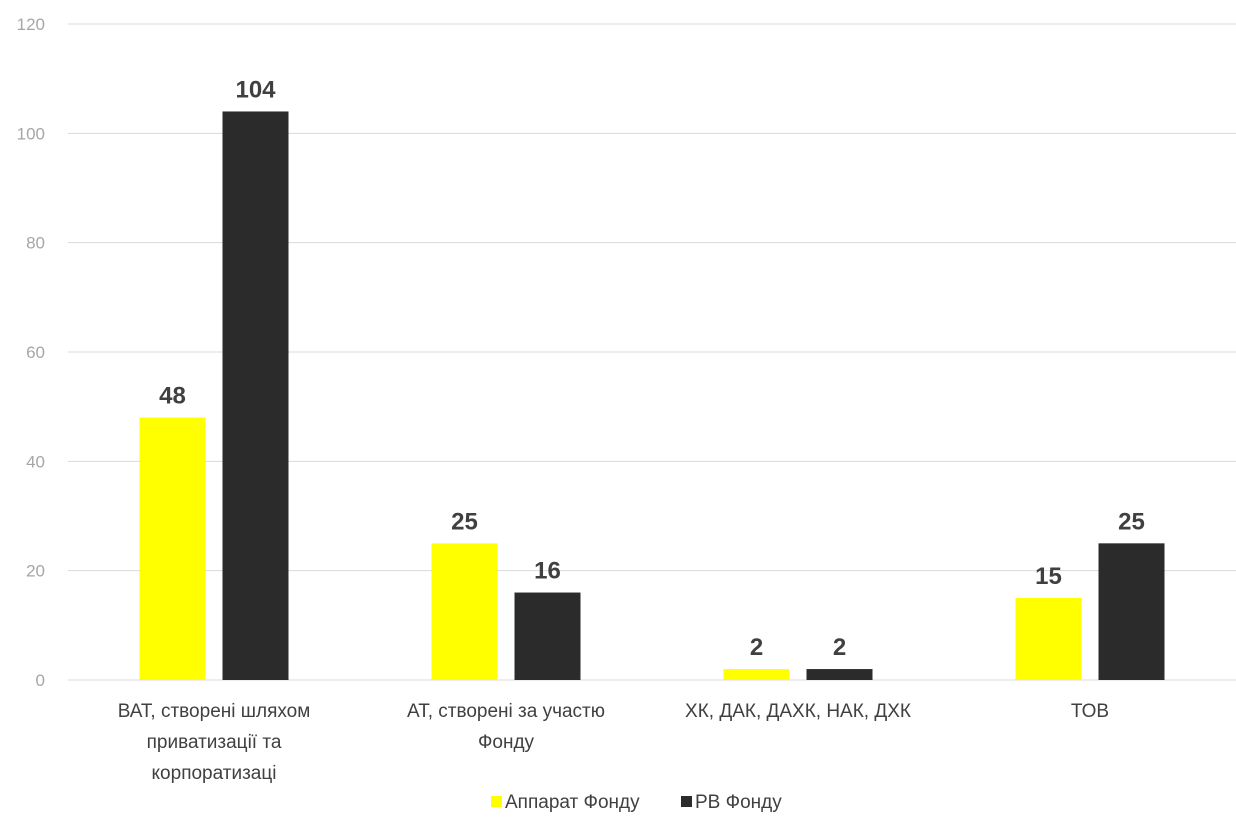  I want to click on legend-label-apparat: Аппарат Фонду, so click(572, 802).